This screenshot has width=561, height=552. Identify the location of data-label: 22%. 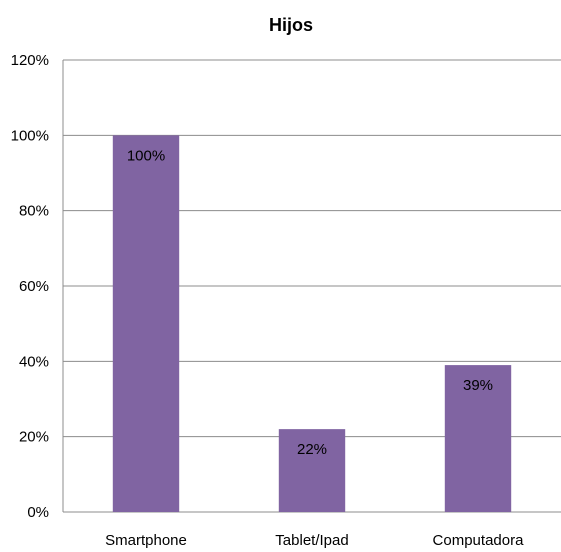
(312, 449).